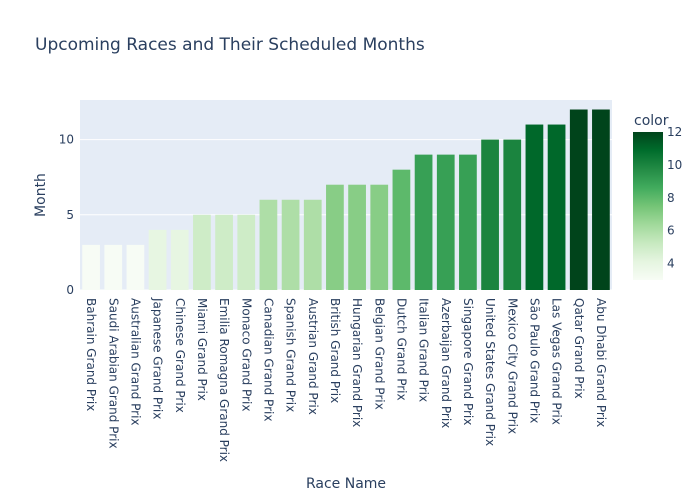  I want to click on x-axis-title: Race Name, so click(346, 484).